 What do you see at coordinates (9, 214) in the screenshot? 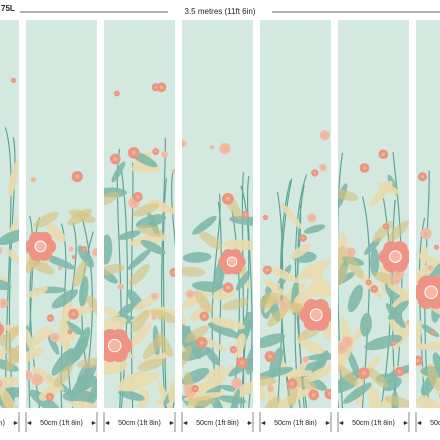
I see `panel` at bounding box center [9, 214].